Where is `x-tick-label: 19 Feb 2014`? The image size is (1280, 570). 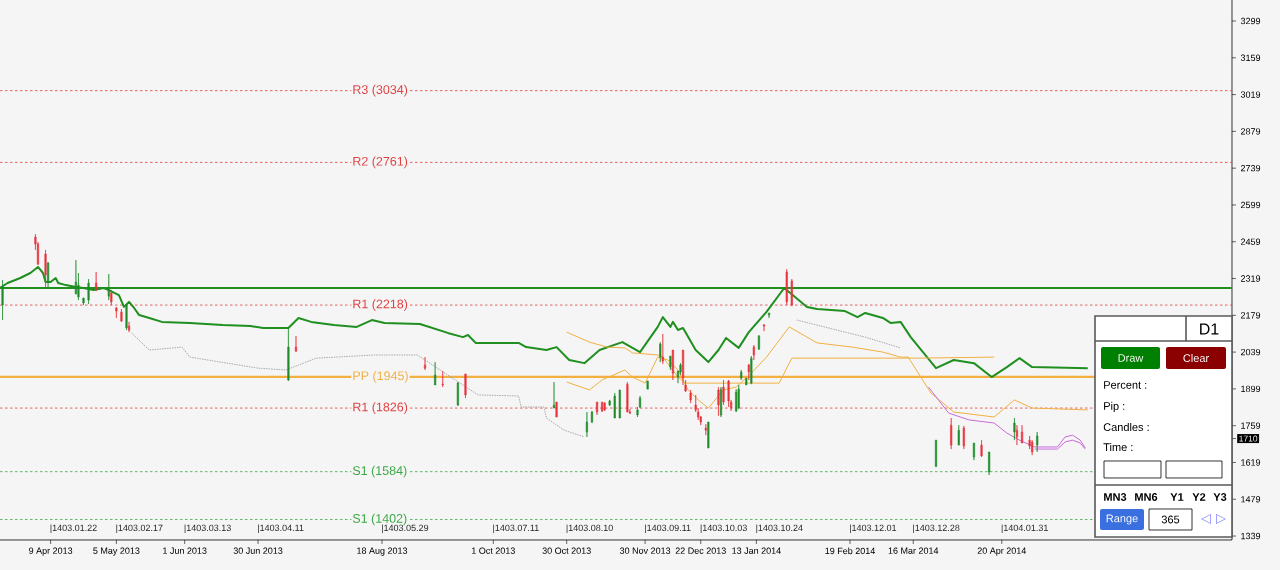 x-tick-label: 19 Feb 2014 is located at coordinates (850, 551).